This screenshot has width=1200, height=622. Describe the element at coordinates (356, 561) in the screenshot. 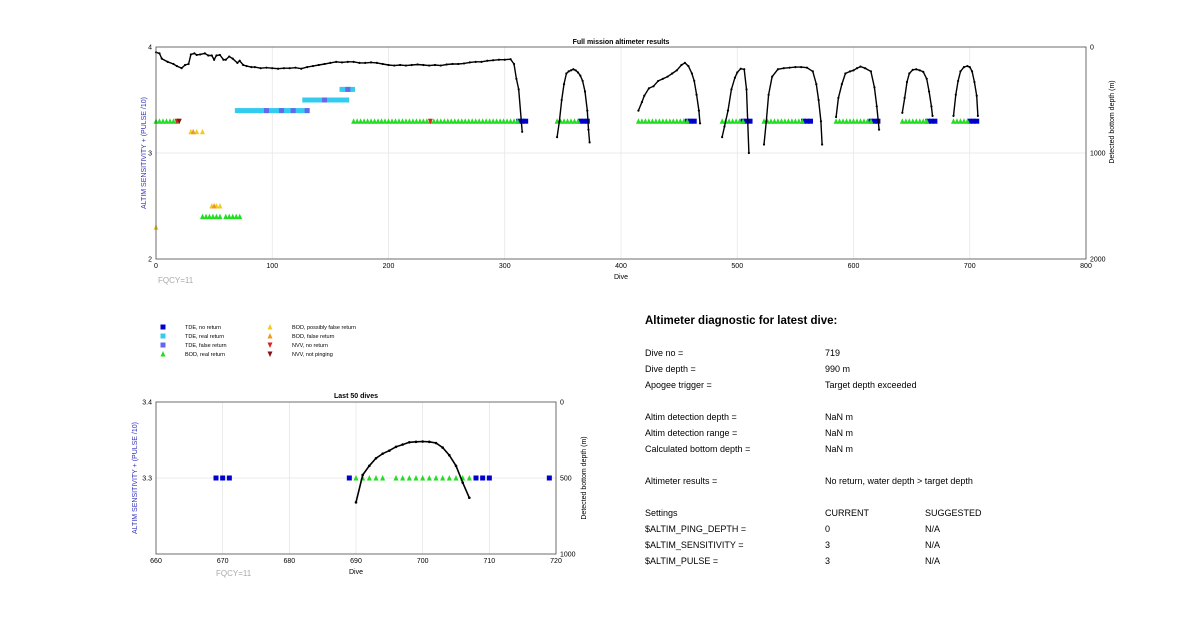

I see `x-tick-label: 690` at that location.